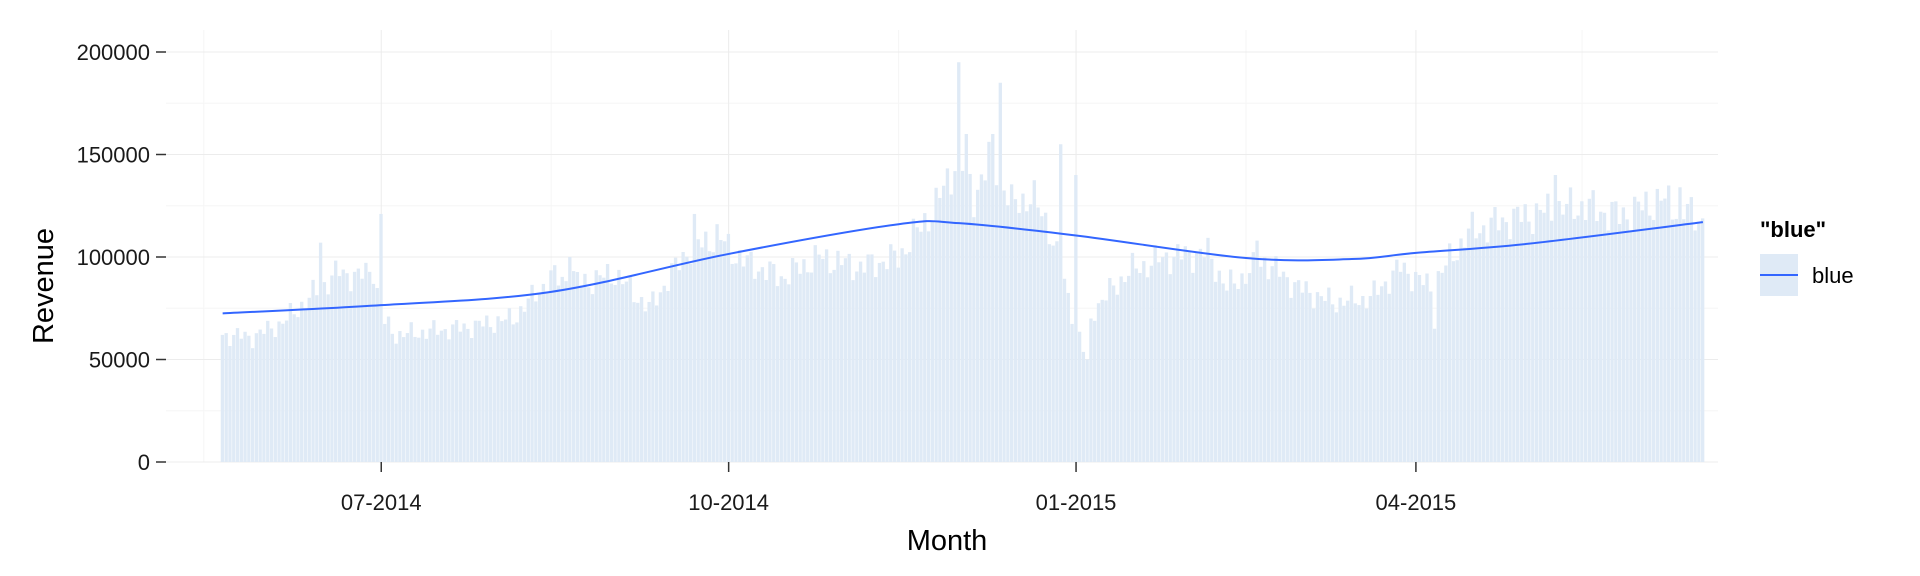  Describe the element at coordinates (898, 488) in the screenshot. I see `x-axis: 07-2014 10-2014 01-2015 04-2015` at that location.